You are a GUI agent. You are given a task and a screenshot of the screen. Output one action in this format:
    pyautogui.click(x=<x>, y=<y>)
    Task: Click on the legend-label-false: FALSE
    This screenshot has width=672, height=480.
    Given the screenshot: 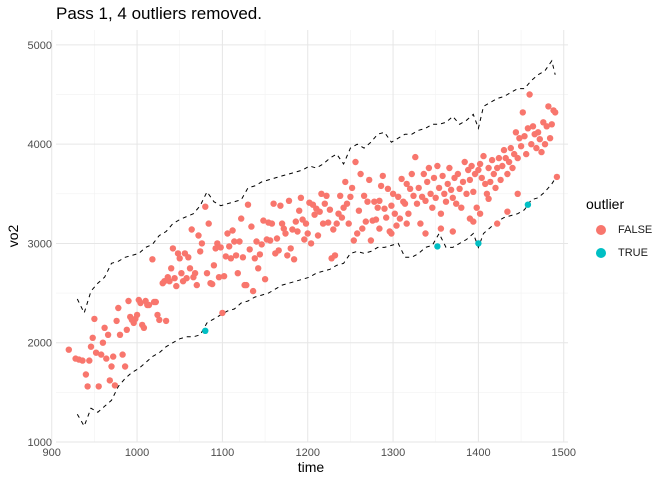 What is the action you would take?
    pyautogui.click(x=635, y=229)
    